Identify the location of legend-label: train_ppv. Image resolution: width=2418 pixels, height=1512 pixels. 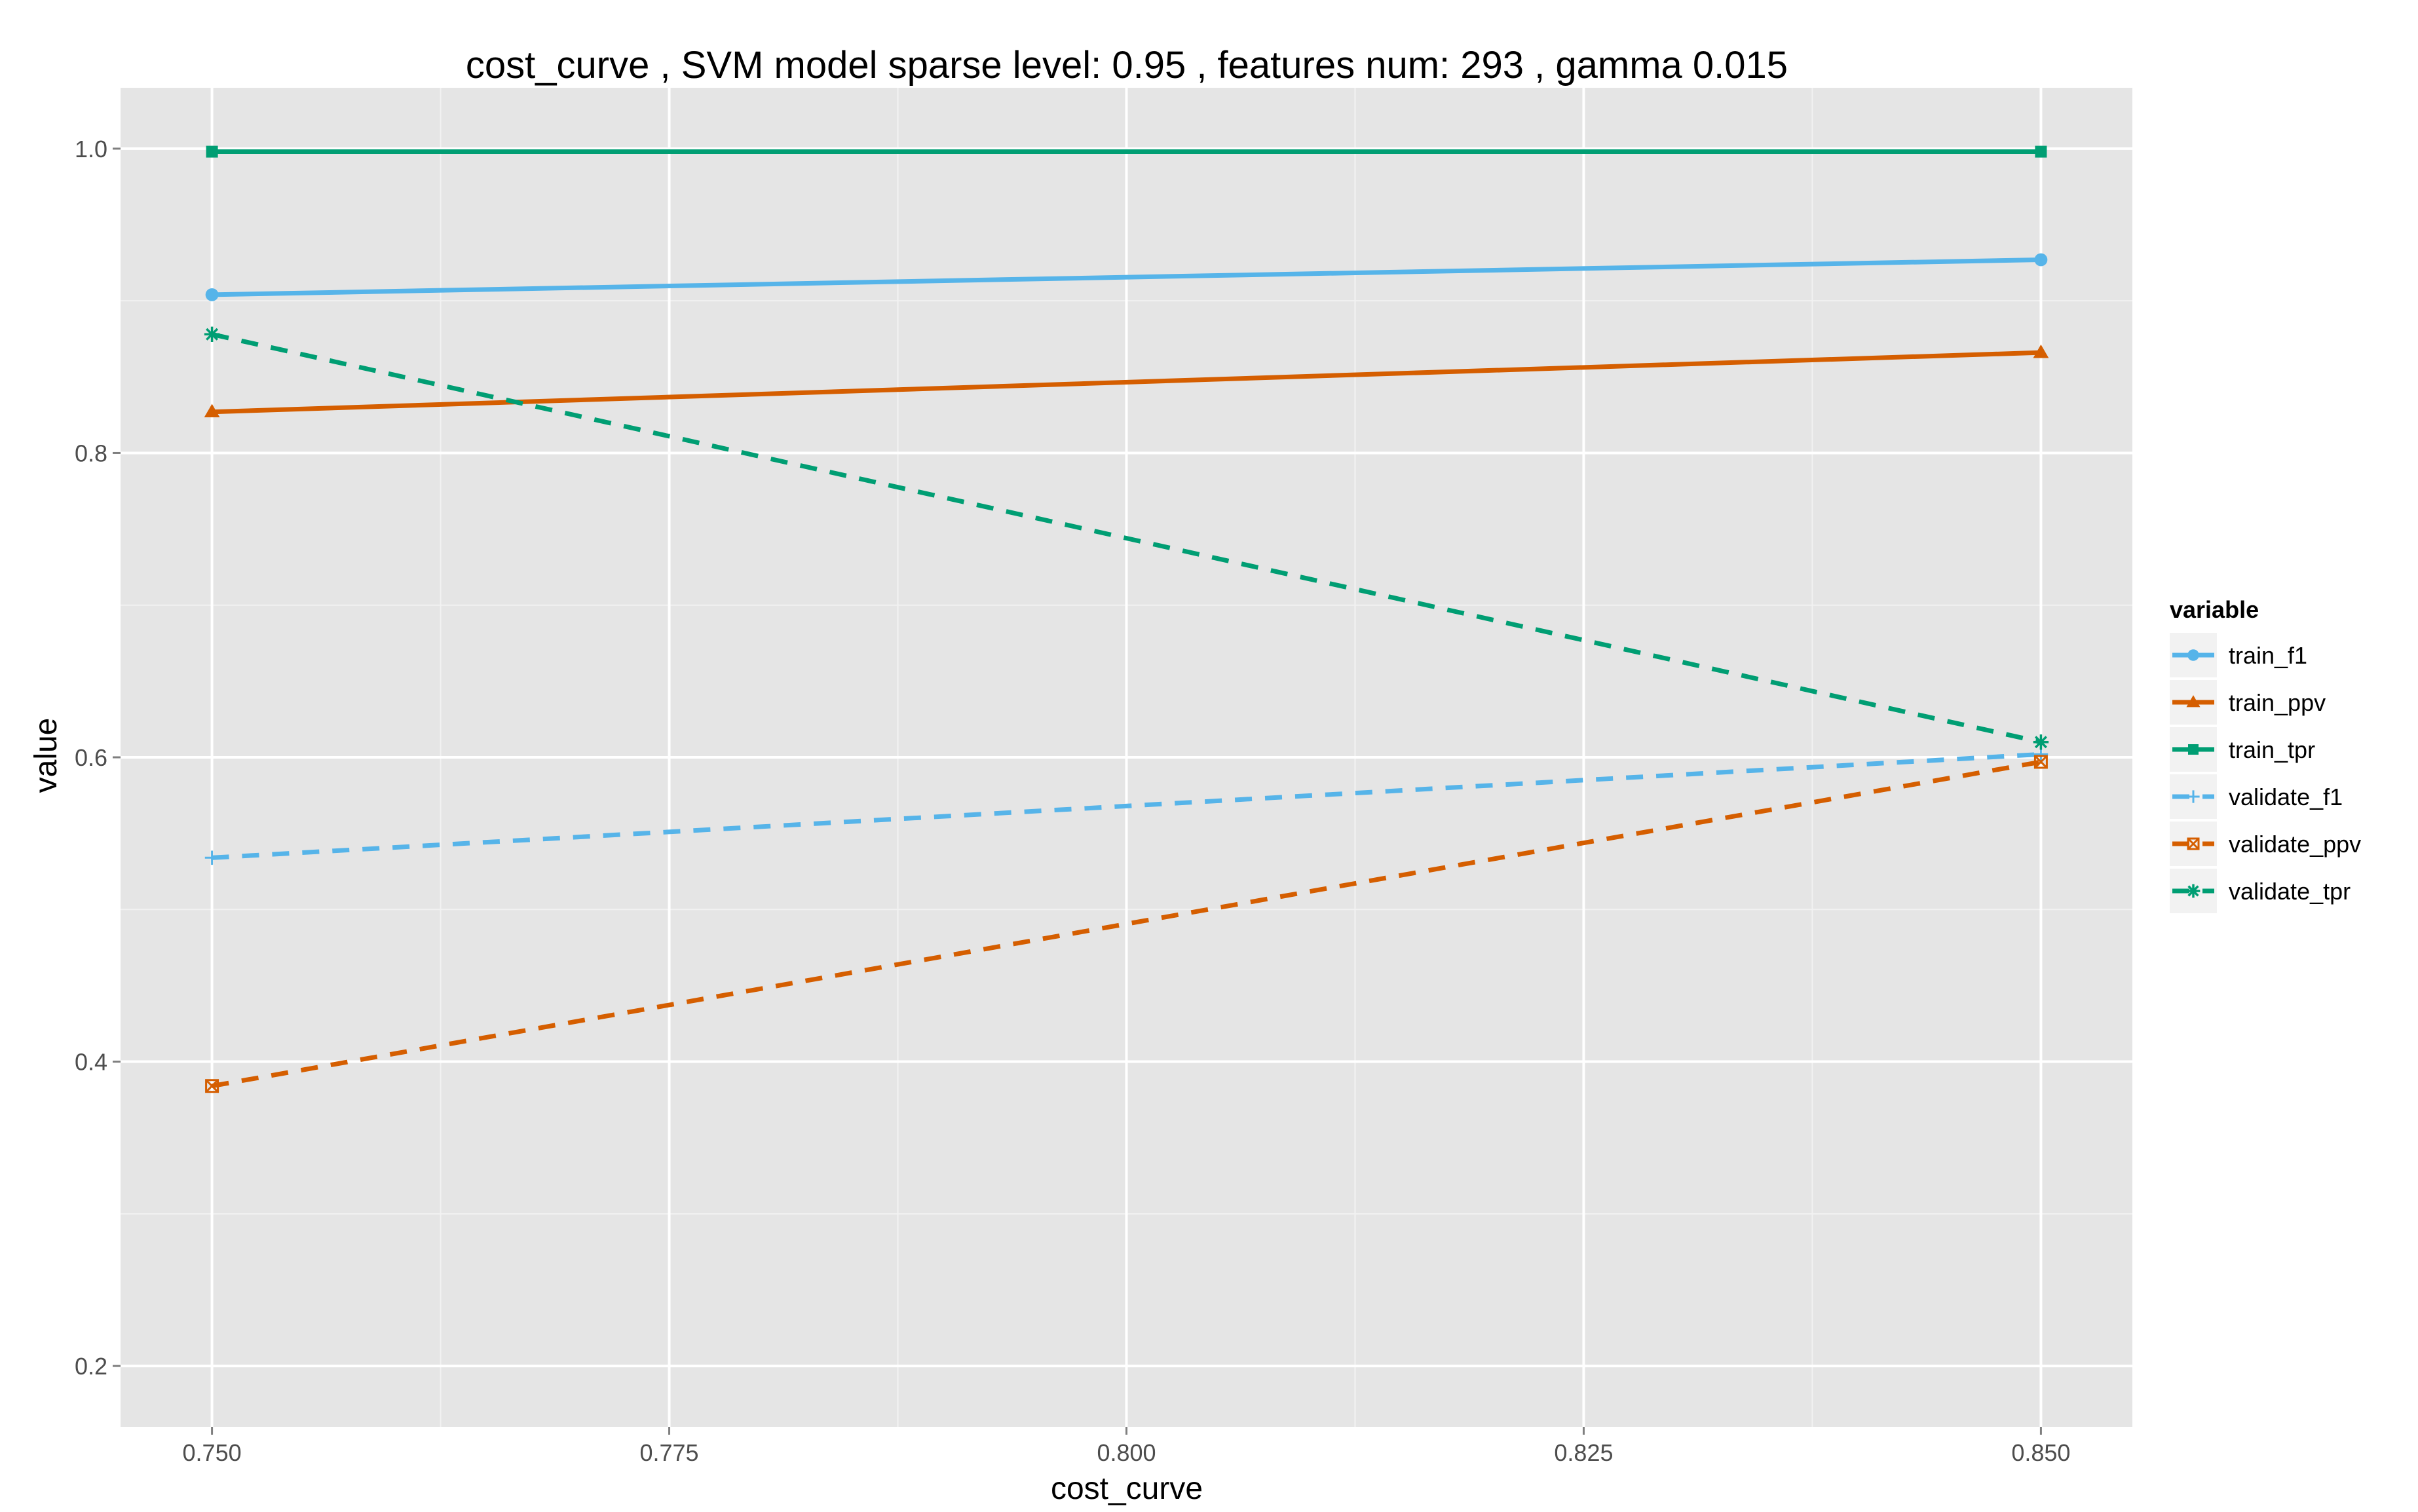
(2277, 703).